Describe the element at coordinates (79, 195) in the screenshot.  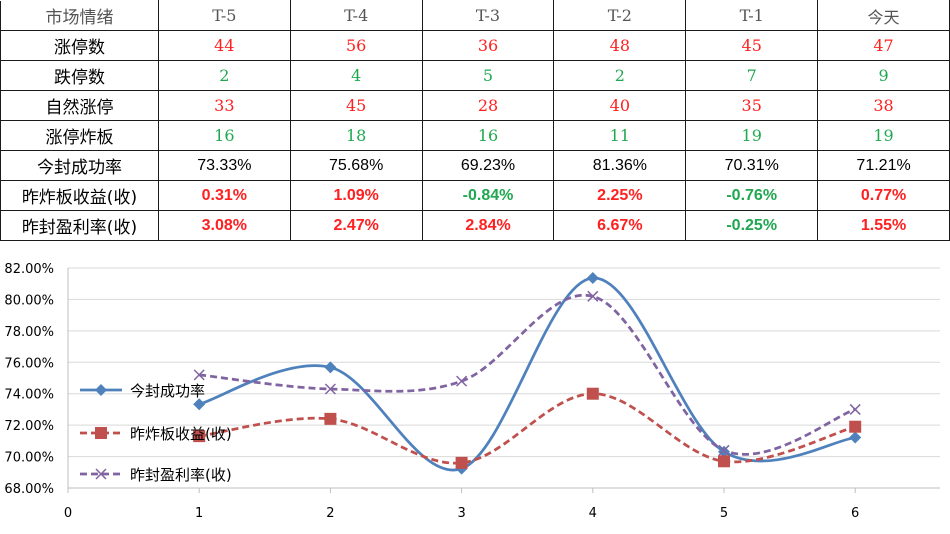
I see `row-label: 昨炸板收益(收)` at that location.